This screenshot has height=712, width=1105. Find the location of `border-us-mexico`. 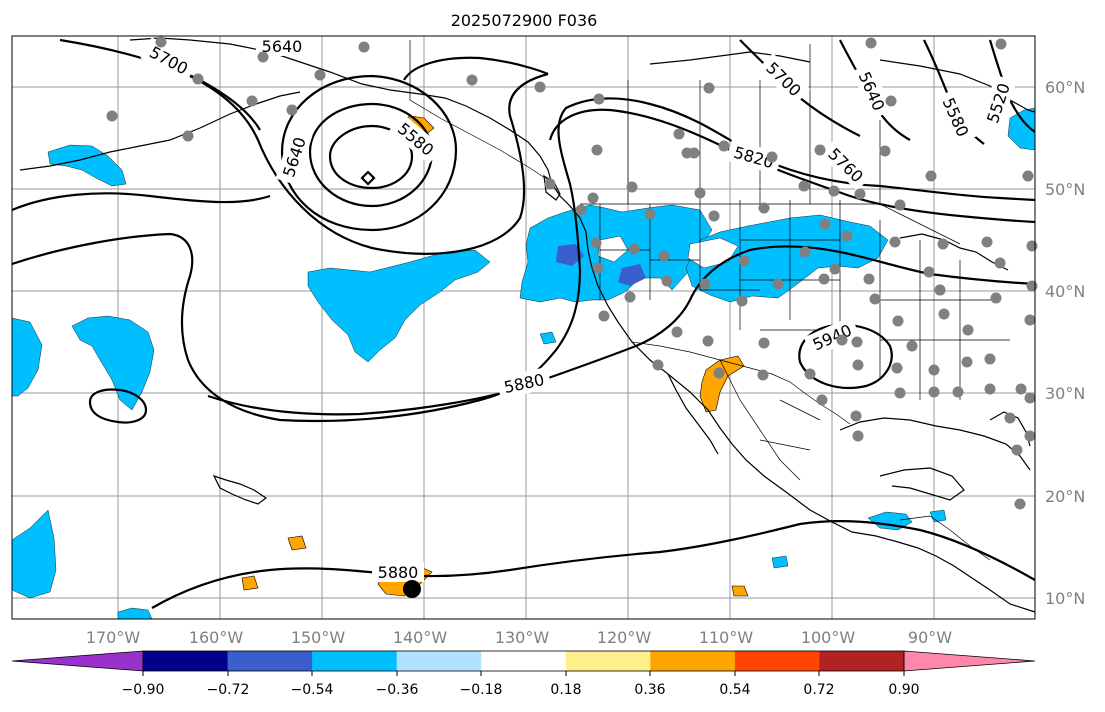

border-us-mexico is located at coordinates (741, 383).